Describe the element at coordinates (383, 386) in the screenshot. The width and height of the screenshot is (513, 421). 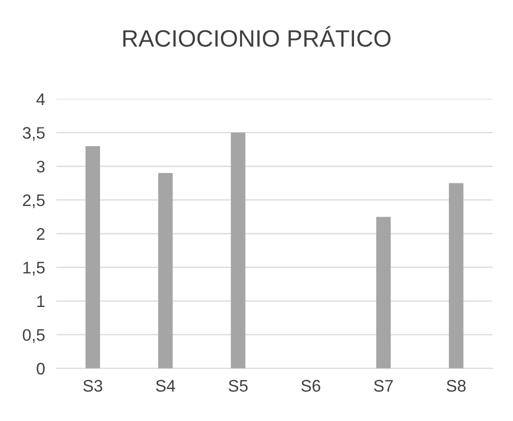
I see `x-tick-label: S7` at that location.